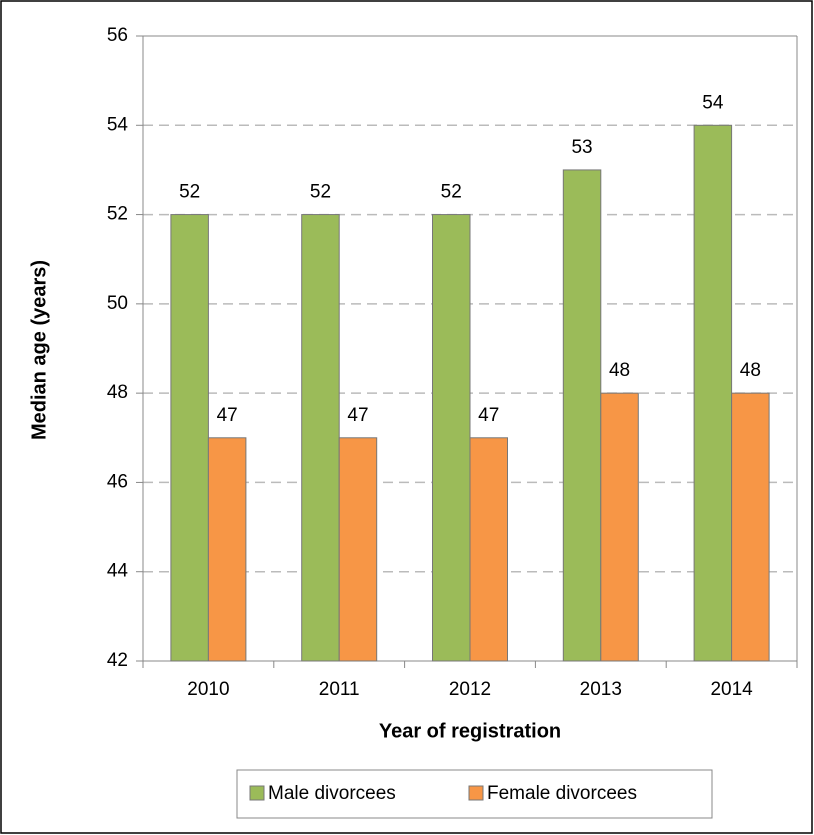  What do you see at coordinates (118, 571) in the screenshot?
I see `y-tick-label: 44` at bounding box center [118, 571].